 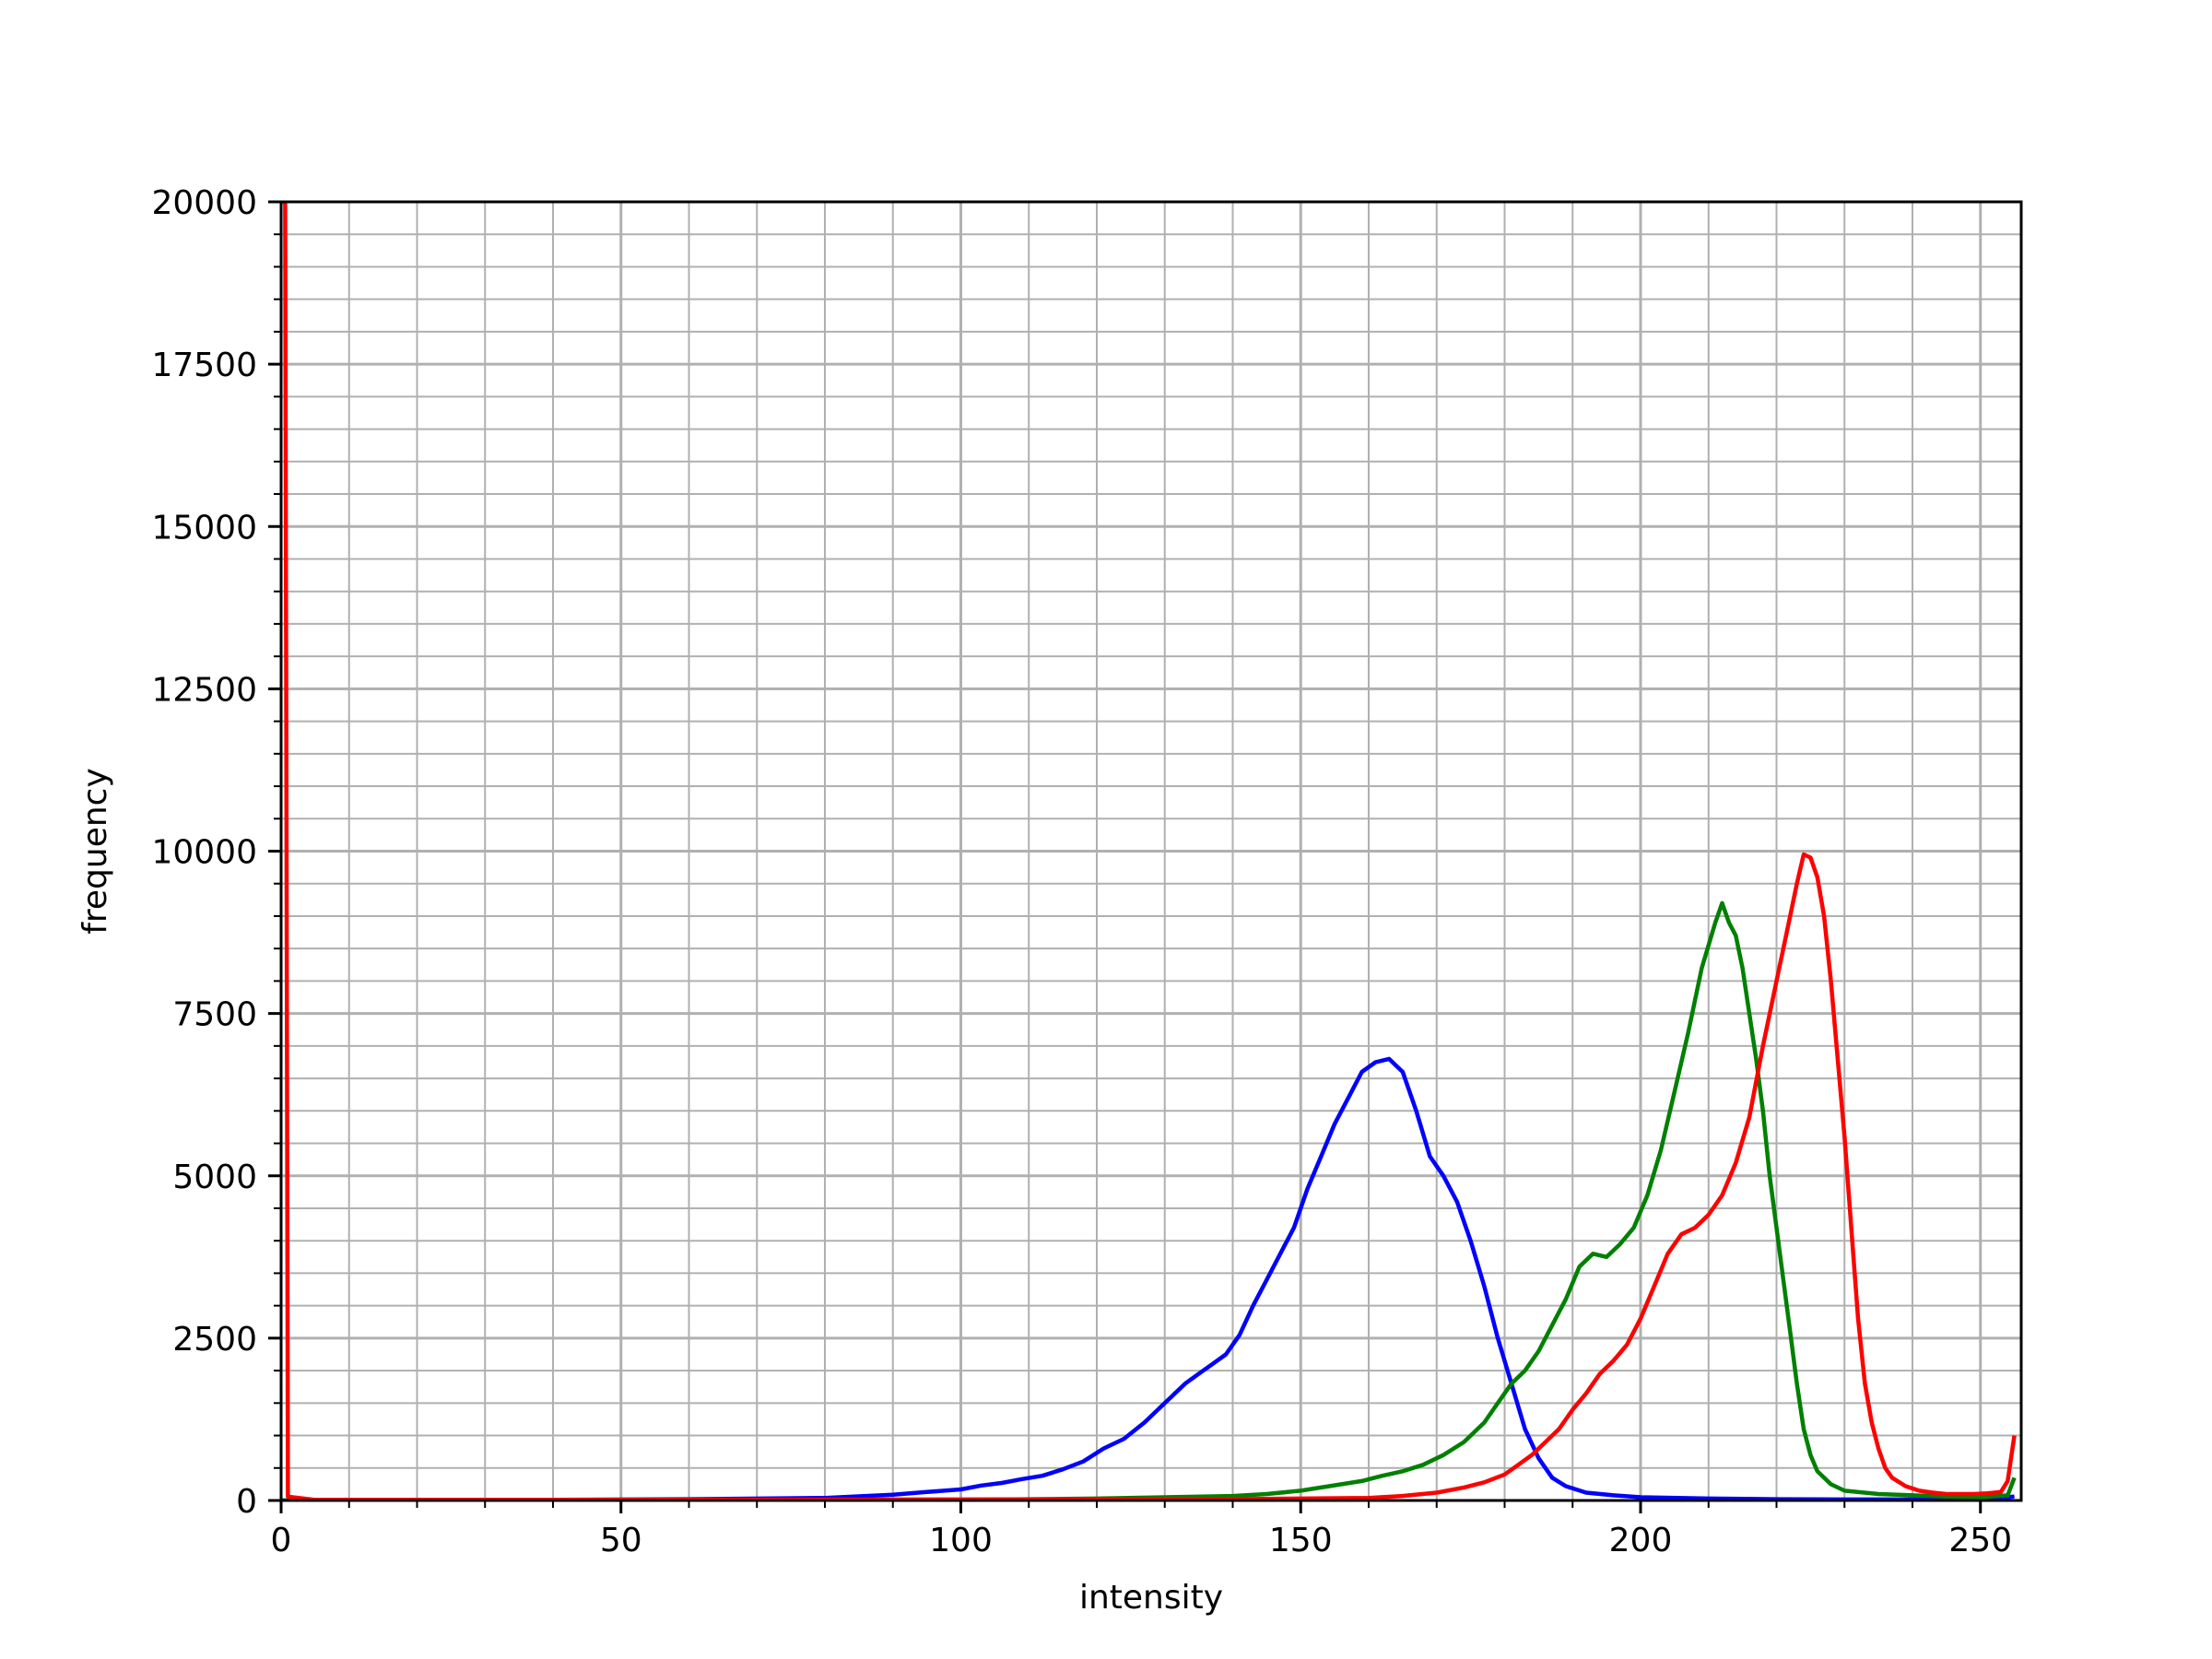 What do you see at coordinates (1980, 1540) in the screenshot?
I see `x-tick-label: 250` at bounding box center [1980, 1540].